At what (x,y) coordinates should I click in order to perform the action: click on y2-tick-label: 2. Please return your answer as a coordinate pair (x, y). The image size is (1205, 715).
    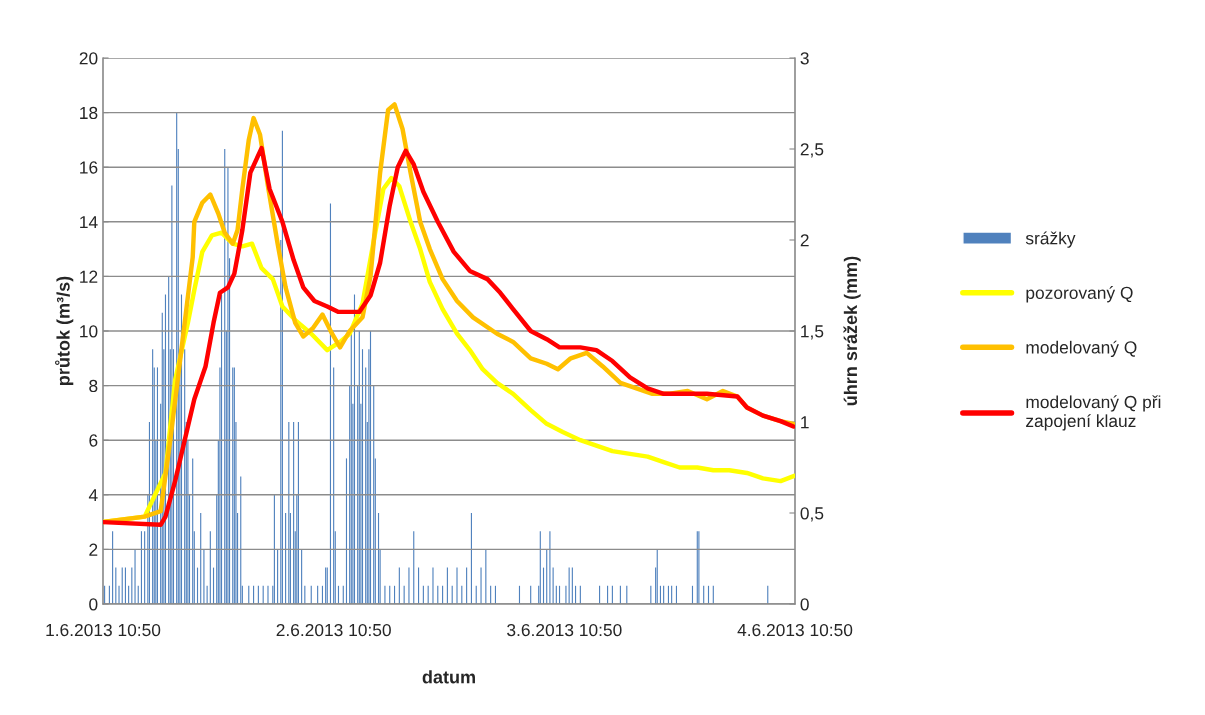
    Looking at the image, I should click on (804, 240).